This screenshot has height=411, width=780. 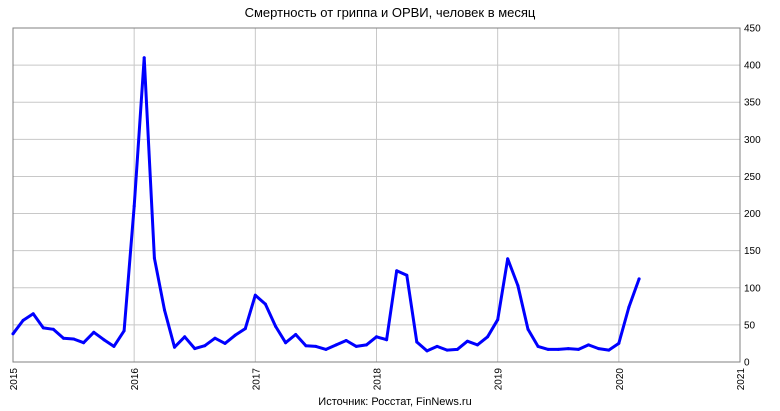 What do you see at coordinates (752, 29) in the screenshot?
I see `y-tick-label: 450` at bounding box center [752, 29].